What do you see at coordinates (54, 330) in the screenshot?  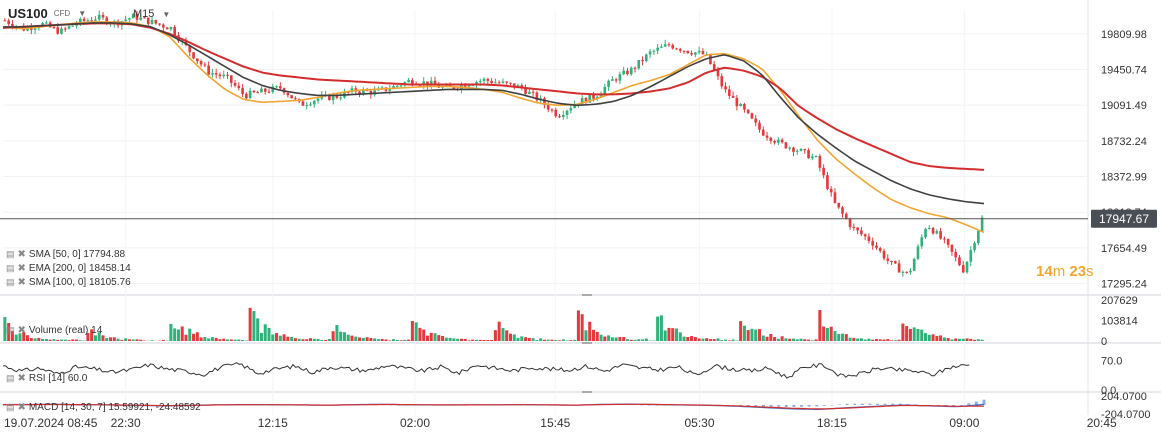 I see `legend-volume: ▤ ✖ Volume (real) 14` at bounding box center [54, 330].